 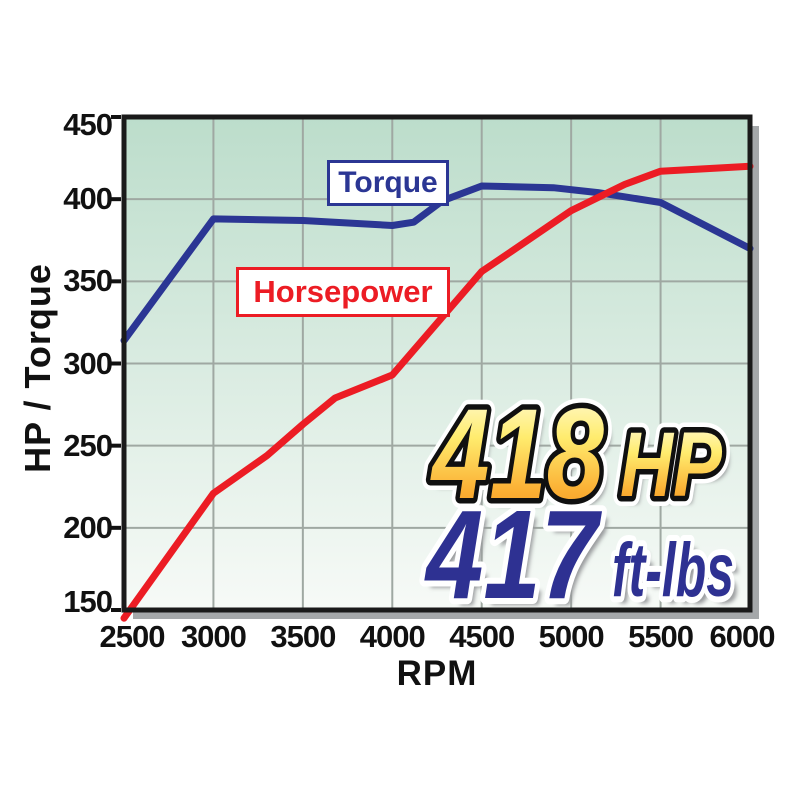 I want to click on torque-series-label: Torque, so click(x=388, y=182).